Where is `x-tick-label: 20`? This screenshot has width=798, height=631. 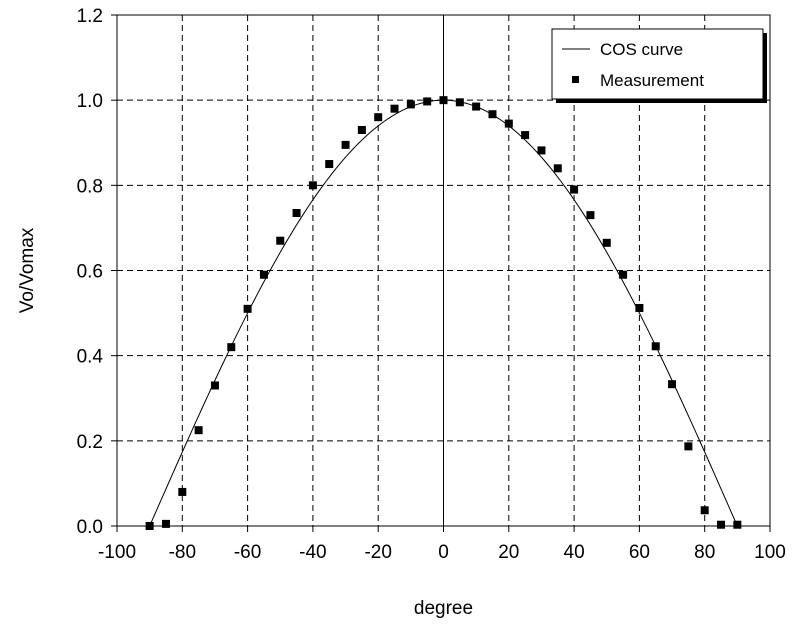 x-tick-label: 20 is located at coordinates (508, 552).